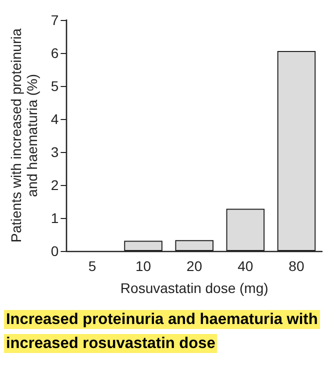 Image resolution: width=336 pixels, height=368 pixels. What do you see at coordinates (246, 266) in the screenshot?
I see `x-tick-label: 40` at bounding box center [246, 266].